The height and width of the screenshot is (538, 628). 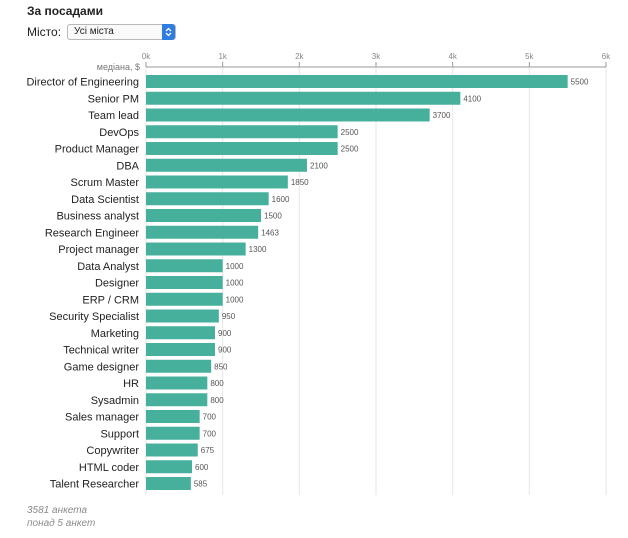 What do you see at coordinates (529, 56) in the screenshot?
I see `x-tick-label: 5k` at bounding box center [529, 56].